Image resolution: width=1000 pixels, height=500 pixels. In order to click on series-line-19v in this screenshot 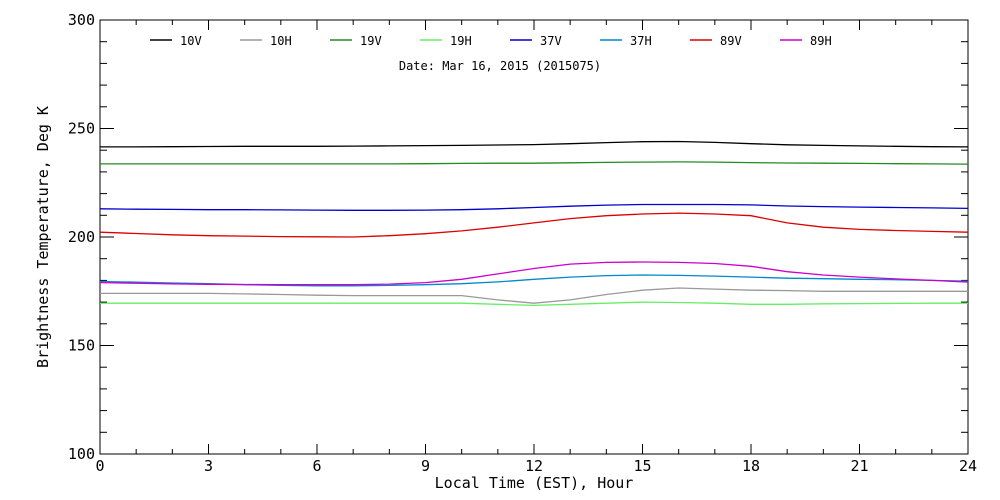, I will do `click(534, 163)`.